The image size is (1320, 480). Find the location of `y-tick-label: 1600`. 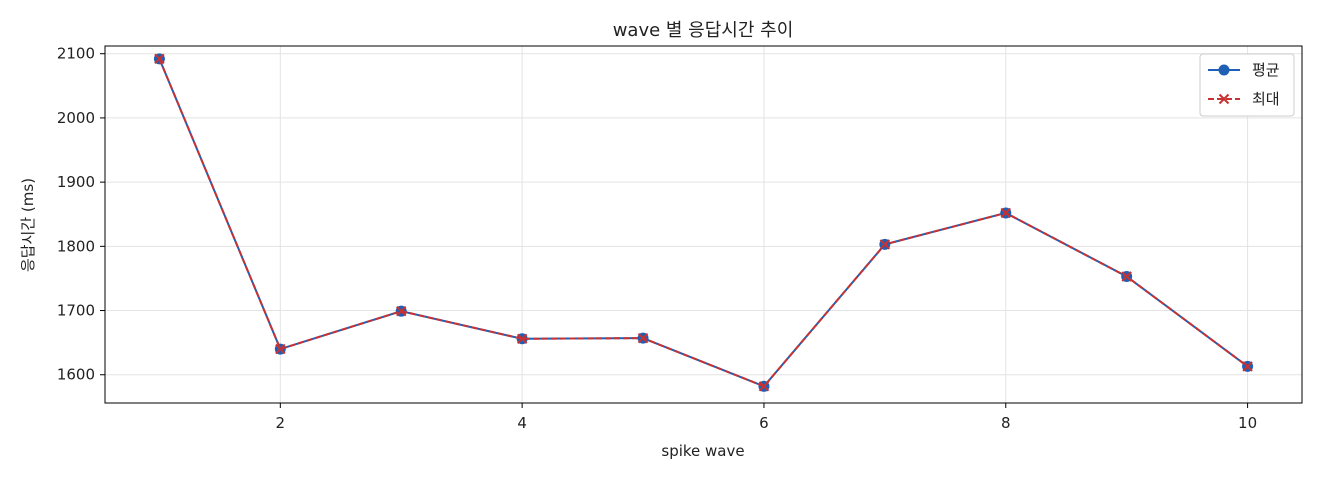

y-tick-label: 1600 is located at coordinates (76, 375).